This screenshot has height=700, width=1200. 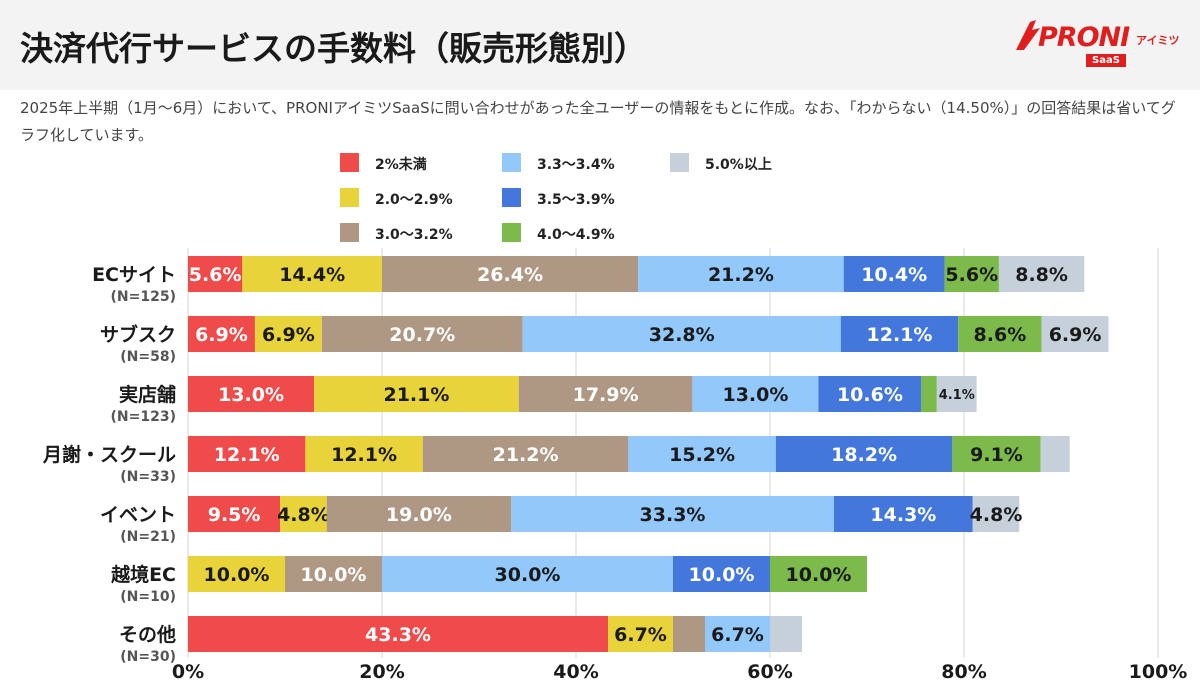 I want to click on data-label: 20.7%, so click(x=422, y=335).